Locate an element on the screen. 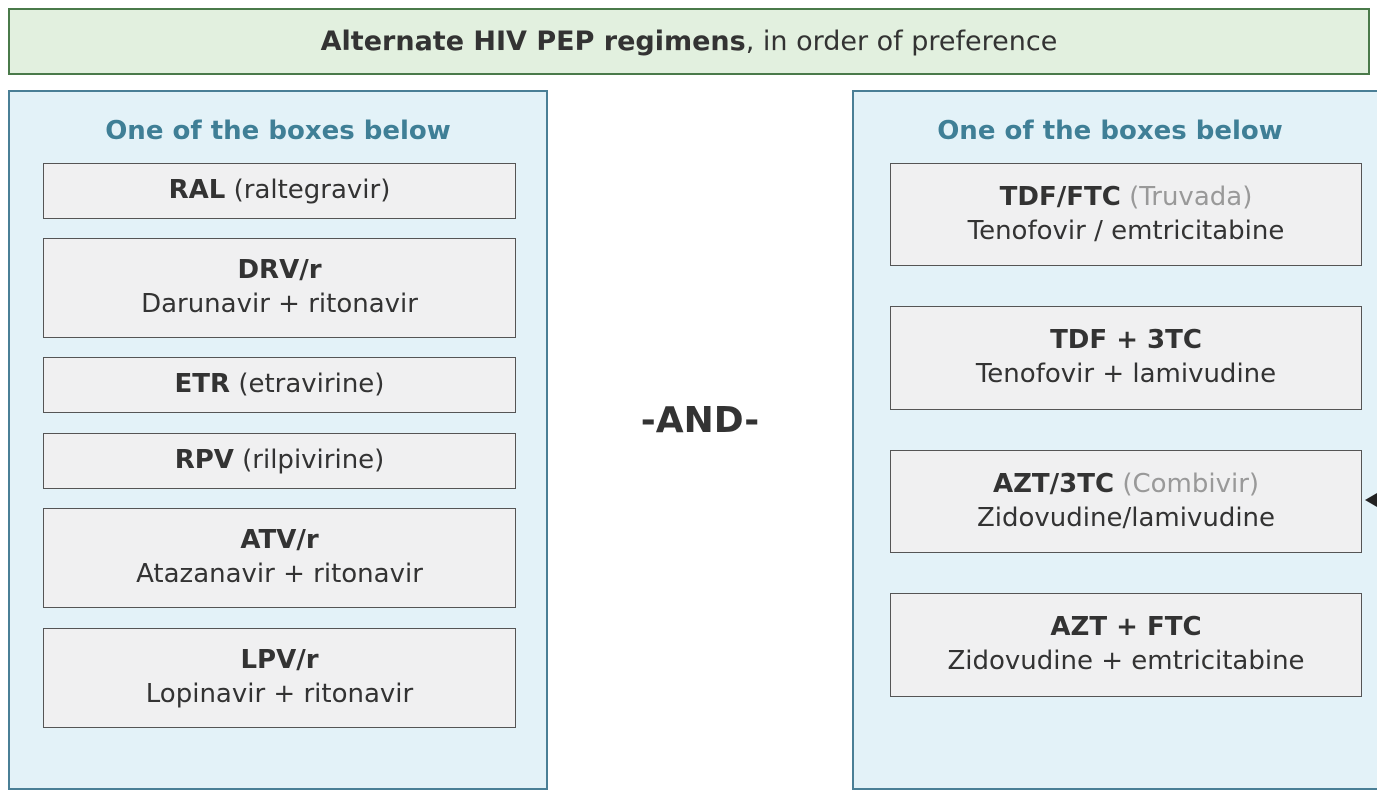 This screenshot has height=790, width=1377. regimen-line: TDF/FTC (Truvada) is located at coordinates (1126, 198).